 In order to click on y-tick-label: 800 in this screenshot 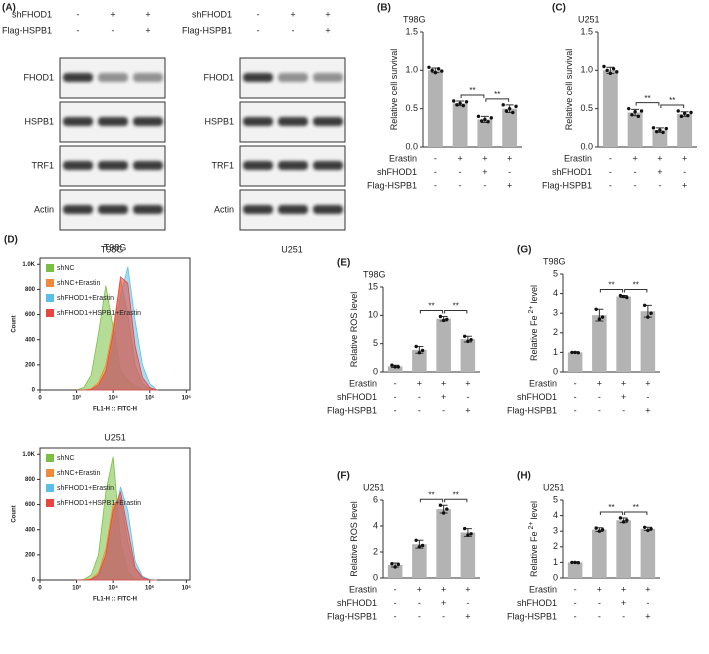, I will do `click(30, 480)`.